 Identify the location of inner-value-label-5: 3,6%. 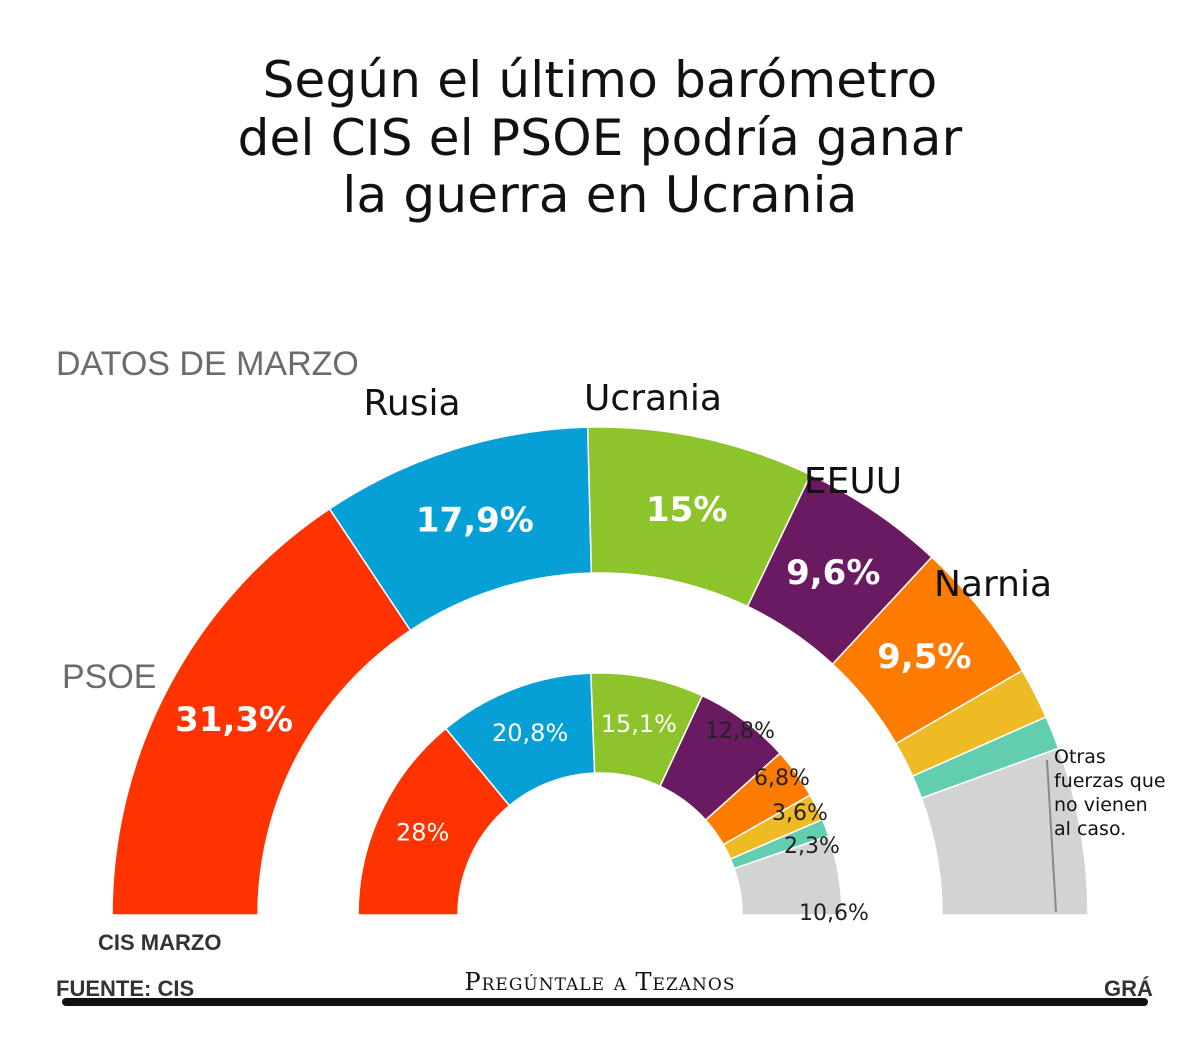
(800, 813).